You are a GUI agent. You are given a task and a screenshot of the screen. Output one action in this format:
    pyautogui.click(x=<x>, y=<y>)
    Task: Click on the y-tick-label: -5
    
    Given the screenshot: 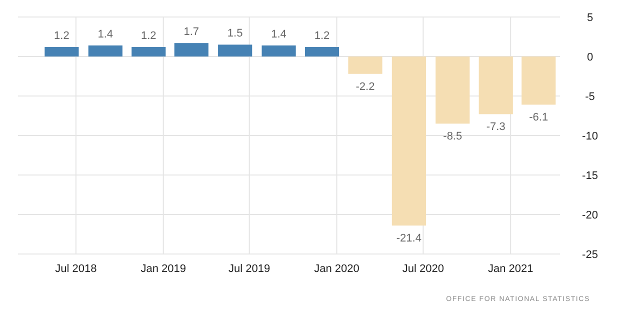 What is the action you would take?
    pyautogui.click(x=590, y=97)
    